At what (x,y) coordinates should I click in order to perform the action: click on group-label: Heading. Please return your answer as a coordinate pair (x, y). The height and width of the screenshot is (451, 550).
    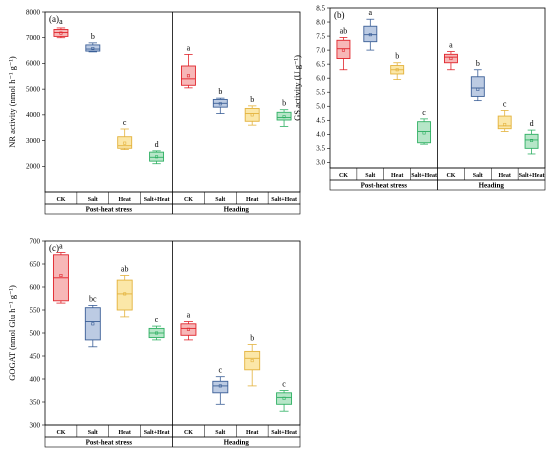
    Looking at the image, I should click on (492, 186).